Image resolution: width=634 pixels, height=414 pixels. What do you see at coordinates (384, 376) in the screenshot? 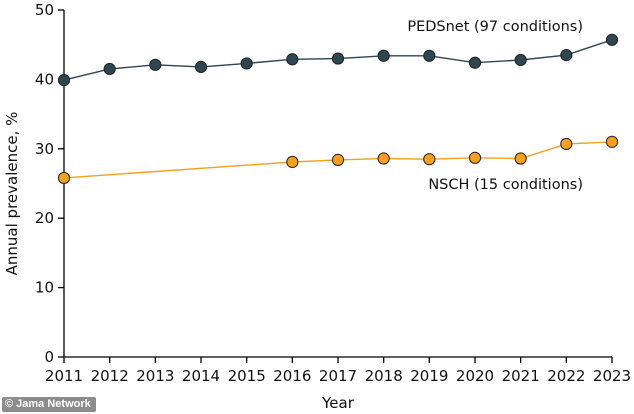
I see `x-tick-label: 2018` at bounding box center [384, 376].